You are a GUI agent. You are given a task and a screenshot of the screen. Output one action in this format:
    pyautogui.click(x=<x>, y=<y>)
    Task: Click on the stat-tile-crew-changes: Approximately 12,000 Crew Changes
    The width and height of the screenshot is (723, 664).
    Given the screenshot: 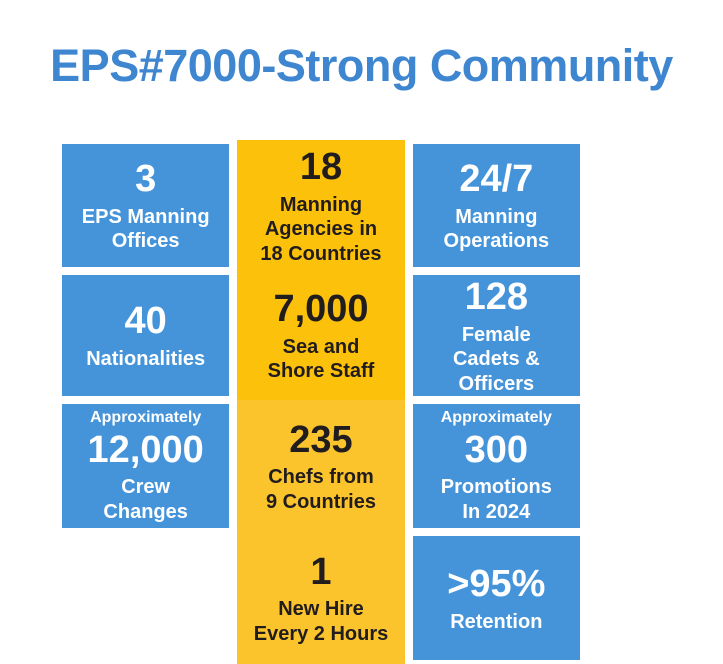 What is the action you would take?
    pyautogui.click(x=146, y=466)
    